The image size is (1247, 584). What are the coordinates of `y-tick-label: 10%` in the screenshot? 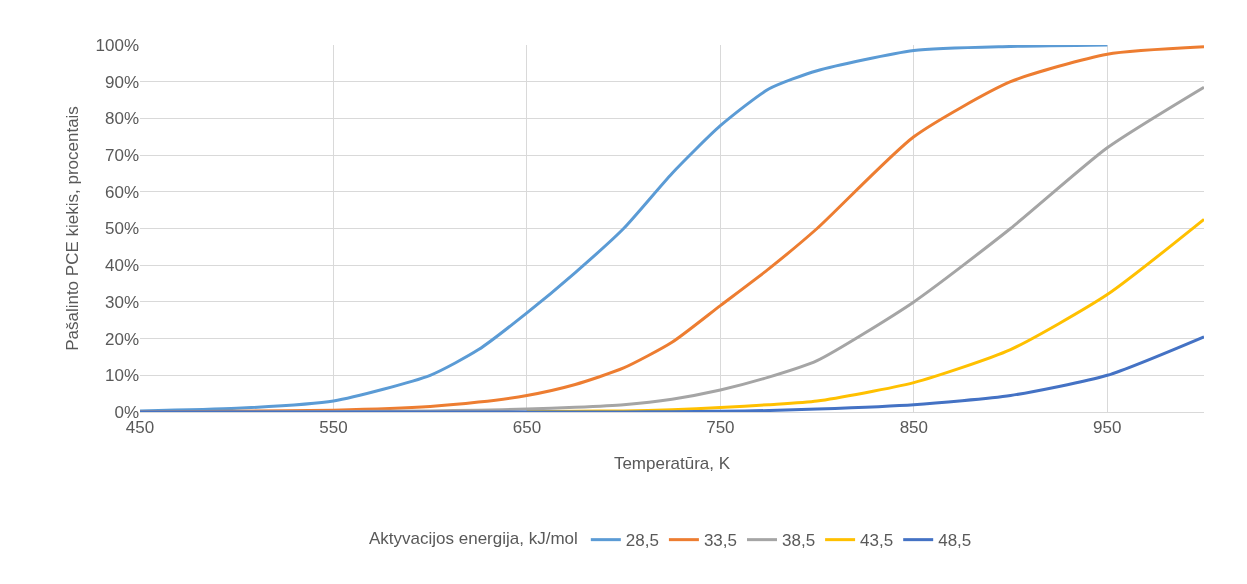 It's located at (121, 376).